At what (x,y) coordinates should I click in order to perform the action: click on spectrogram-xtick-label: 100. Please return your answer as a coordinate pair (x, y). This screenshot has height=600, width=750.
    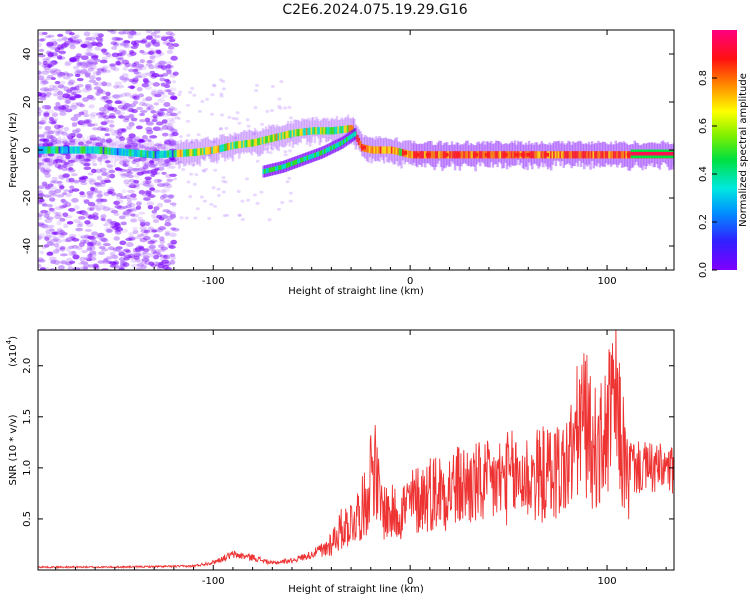
    Looking at the image, I should click on (607, 281).